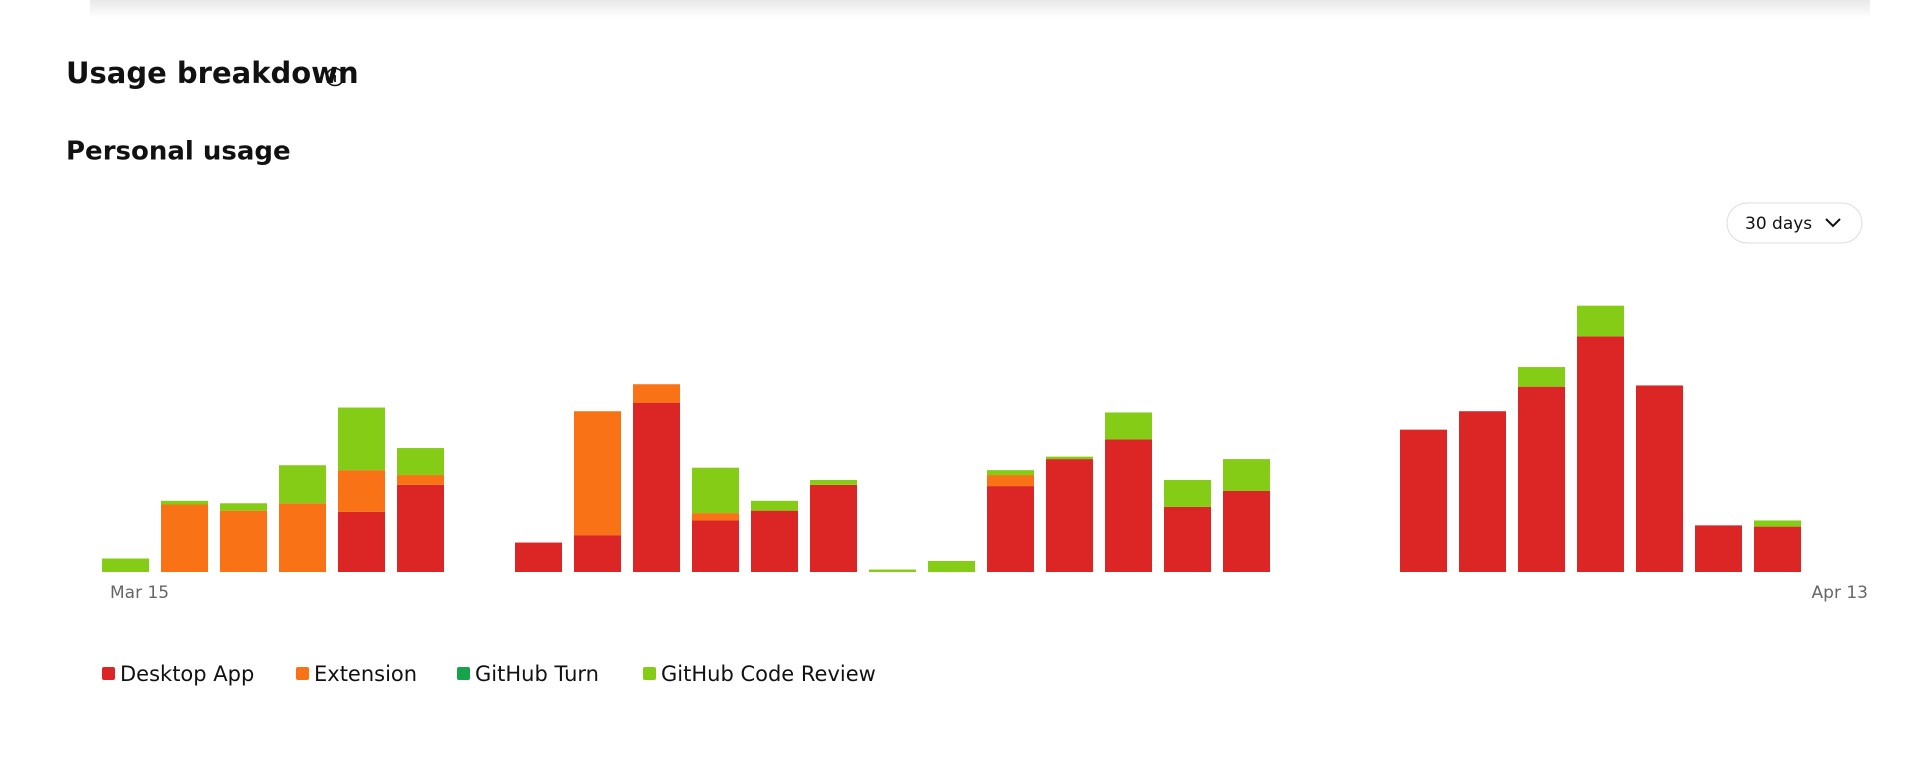  Describe the element at coordinates (365, 674) in the screenshot. I see `legend-label: Extension` at that location.